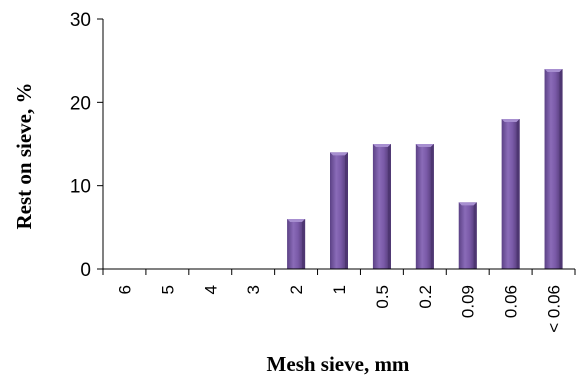 The width and height of the screenshot is (577, 383). I want to click on x-tick-label: 6, so click(124, 289).